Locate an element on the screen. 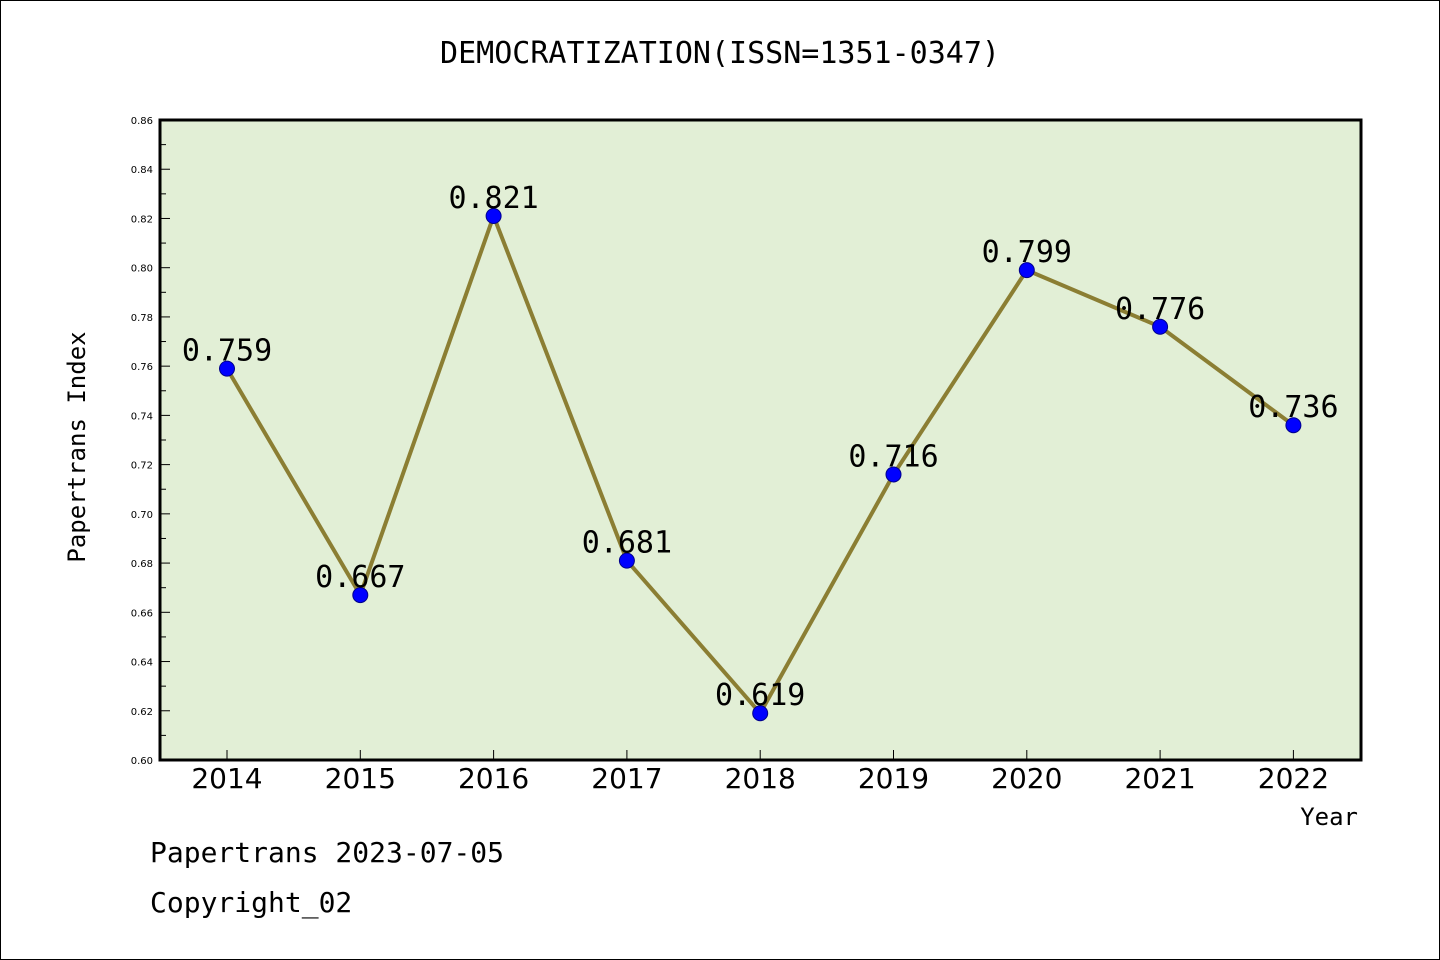  chart-title: DEMOCRATIZATION(ISSN=1351-0347) is located at coordinates (720, 53).